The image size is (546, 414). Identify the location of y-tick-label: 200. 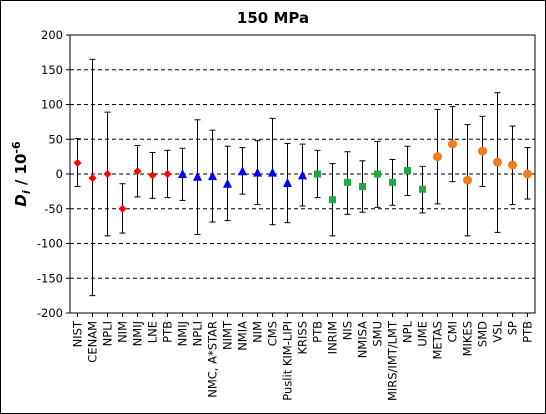
(52, 35).